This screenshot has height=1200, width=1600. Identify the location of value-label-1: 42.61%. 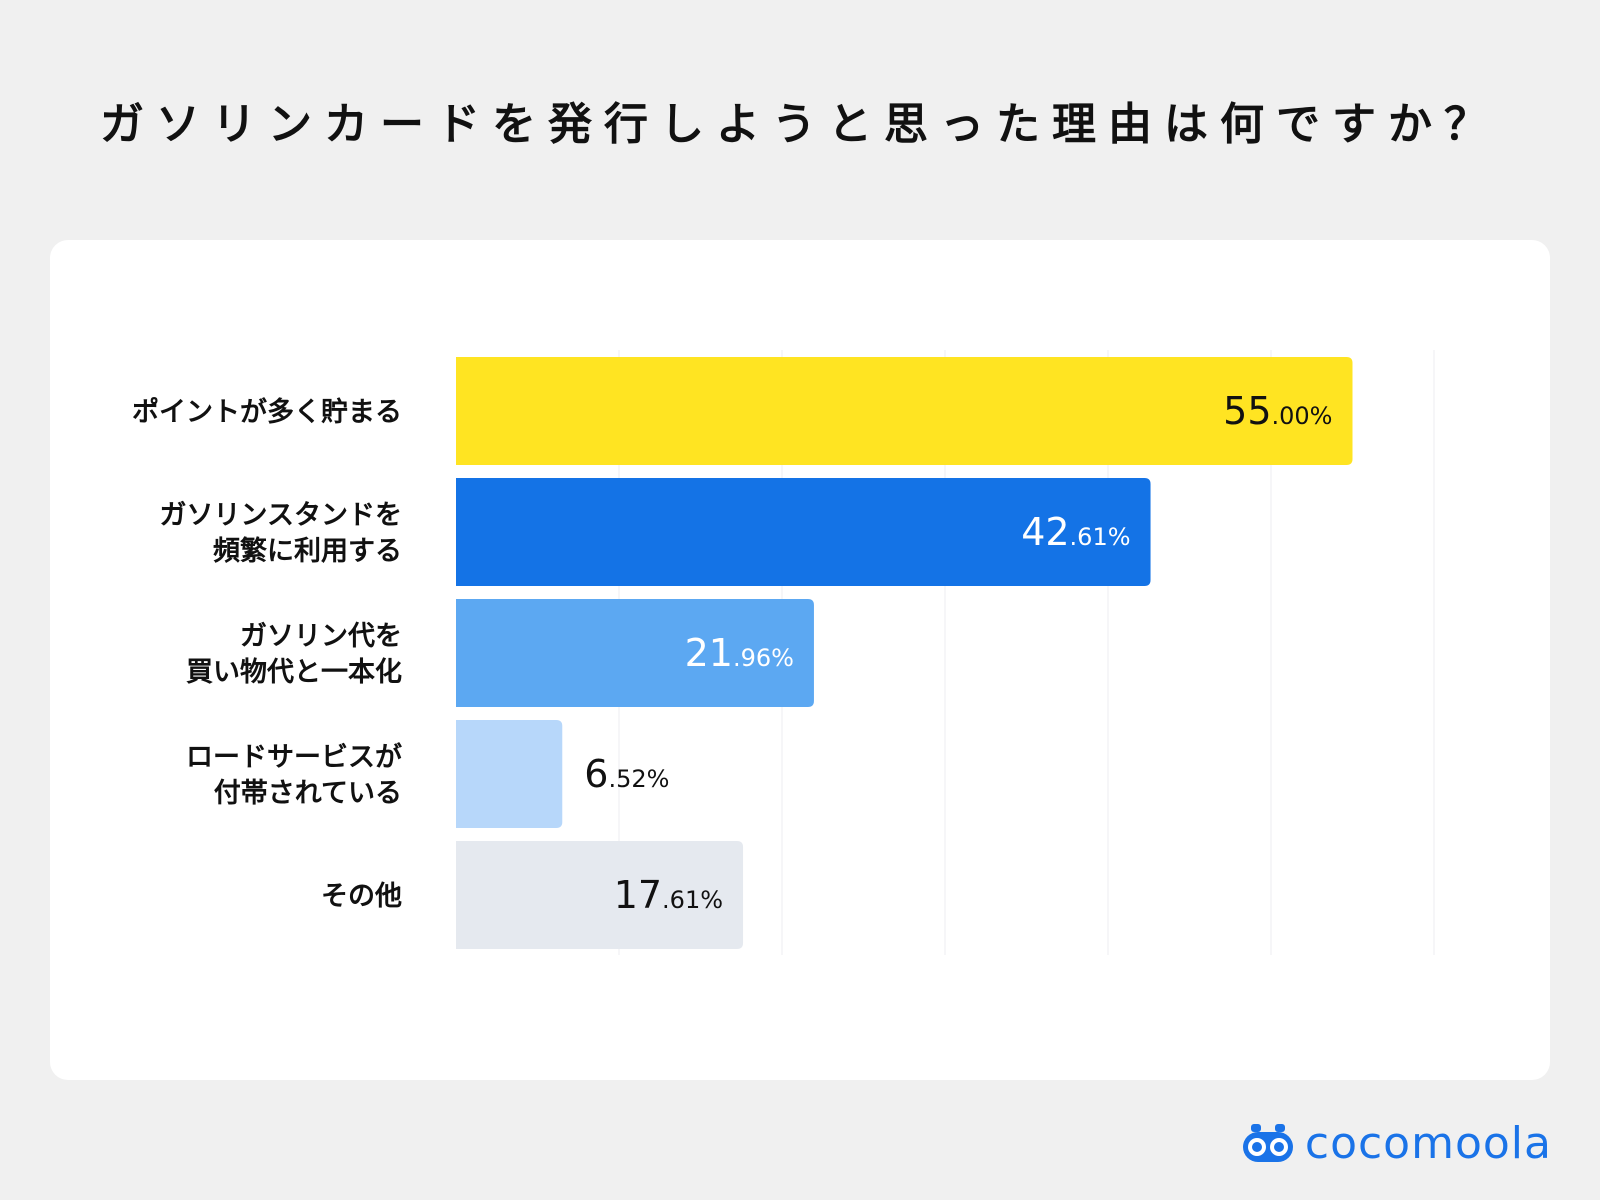
(1075, 532).